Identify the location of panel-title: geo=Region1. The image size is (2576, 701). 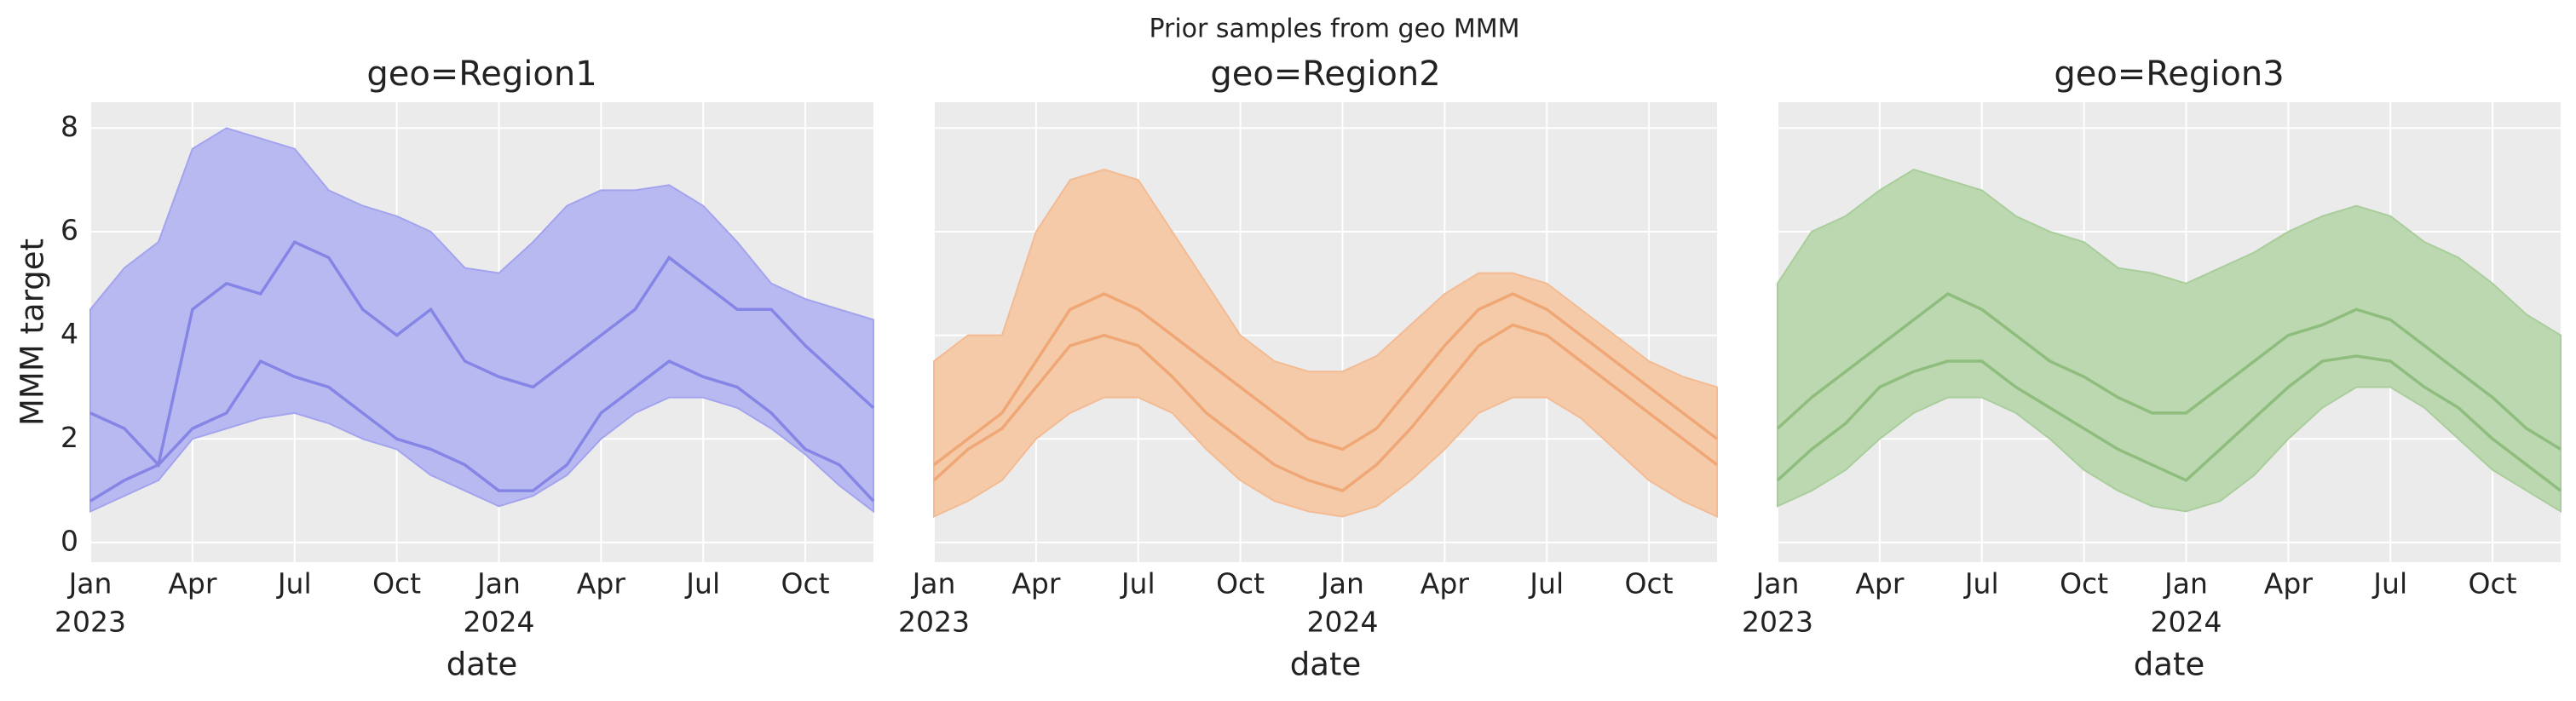
(481, 74).